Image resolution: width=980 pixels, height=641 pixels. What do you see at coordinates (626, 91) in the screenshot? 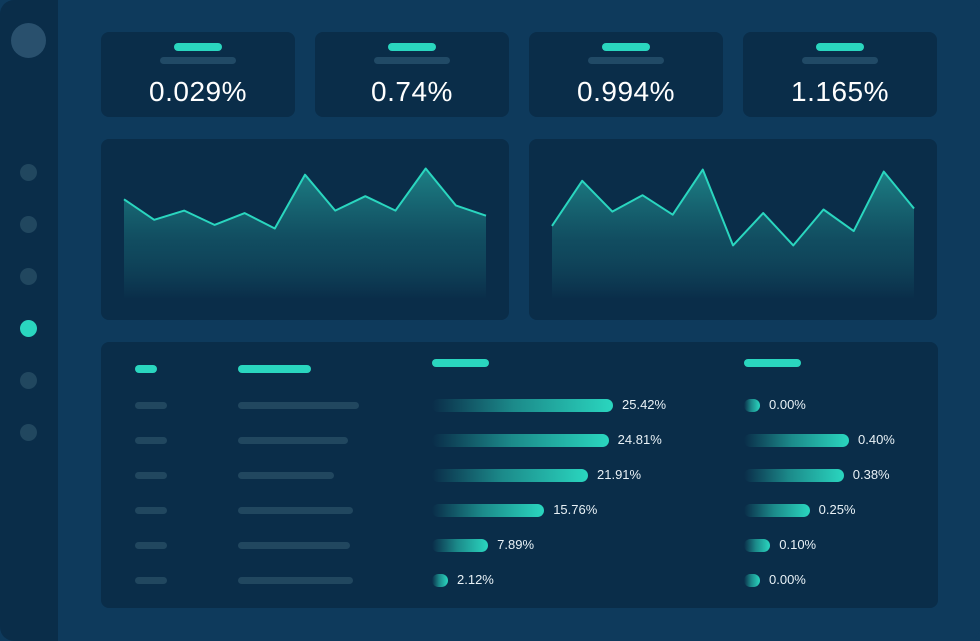
I see `kpi-value: 0.994%` at bounding box center [626, 91].